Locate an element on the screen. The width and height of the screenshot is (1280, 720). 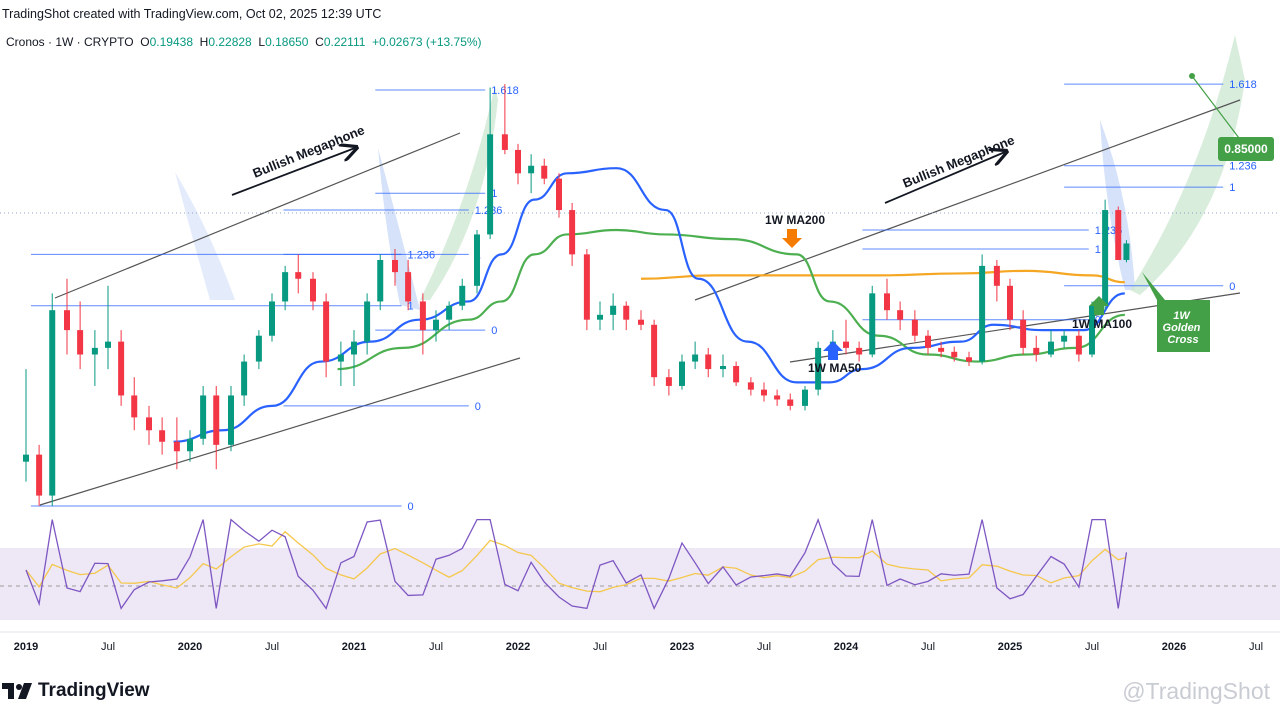
target-connector is located at coordinates (1217, 109).